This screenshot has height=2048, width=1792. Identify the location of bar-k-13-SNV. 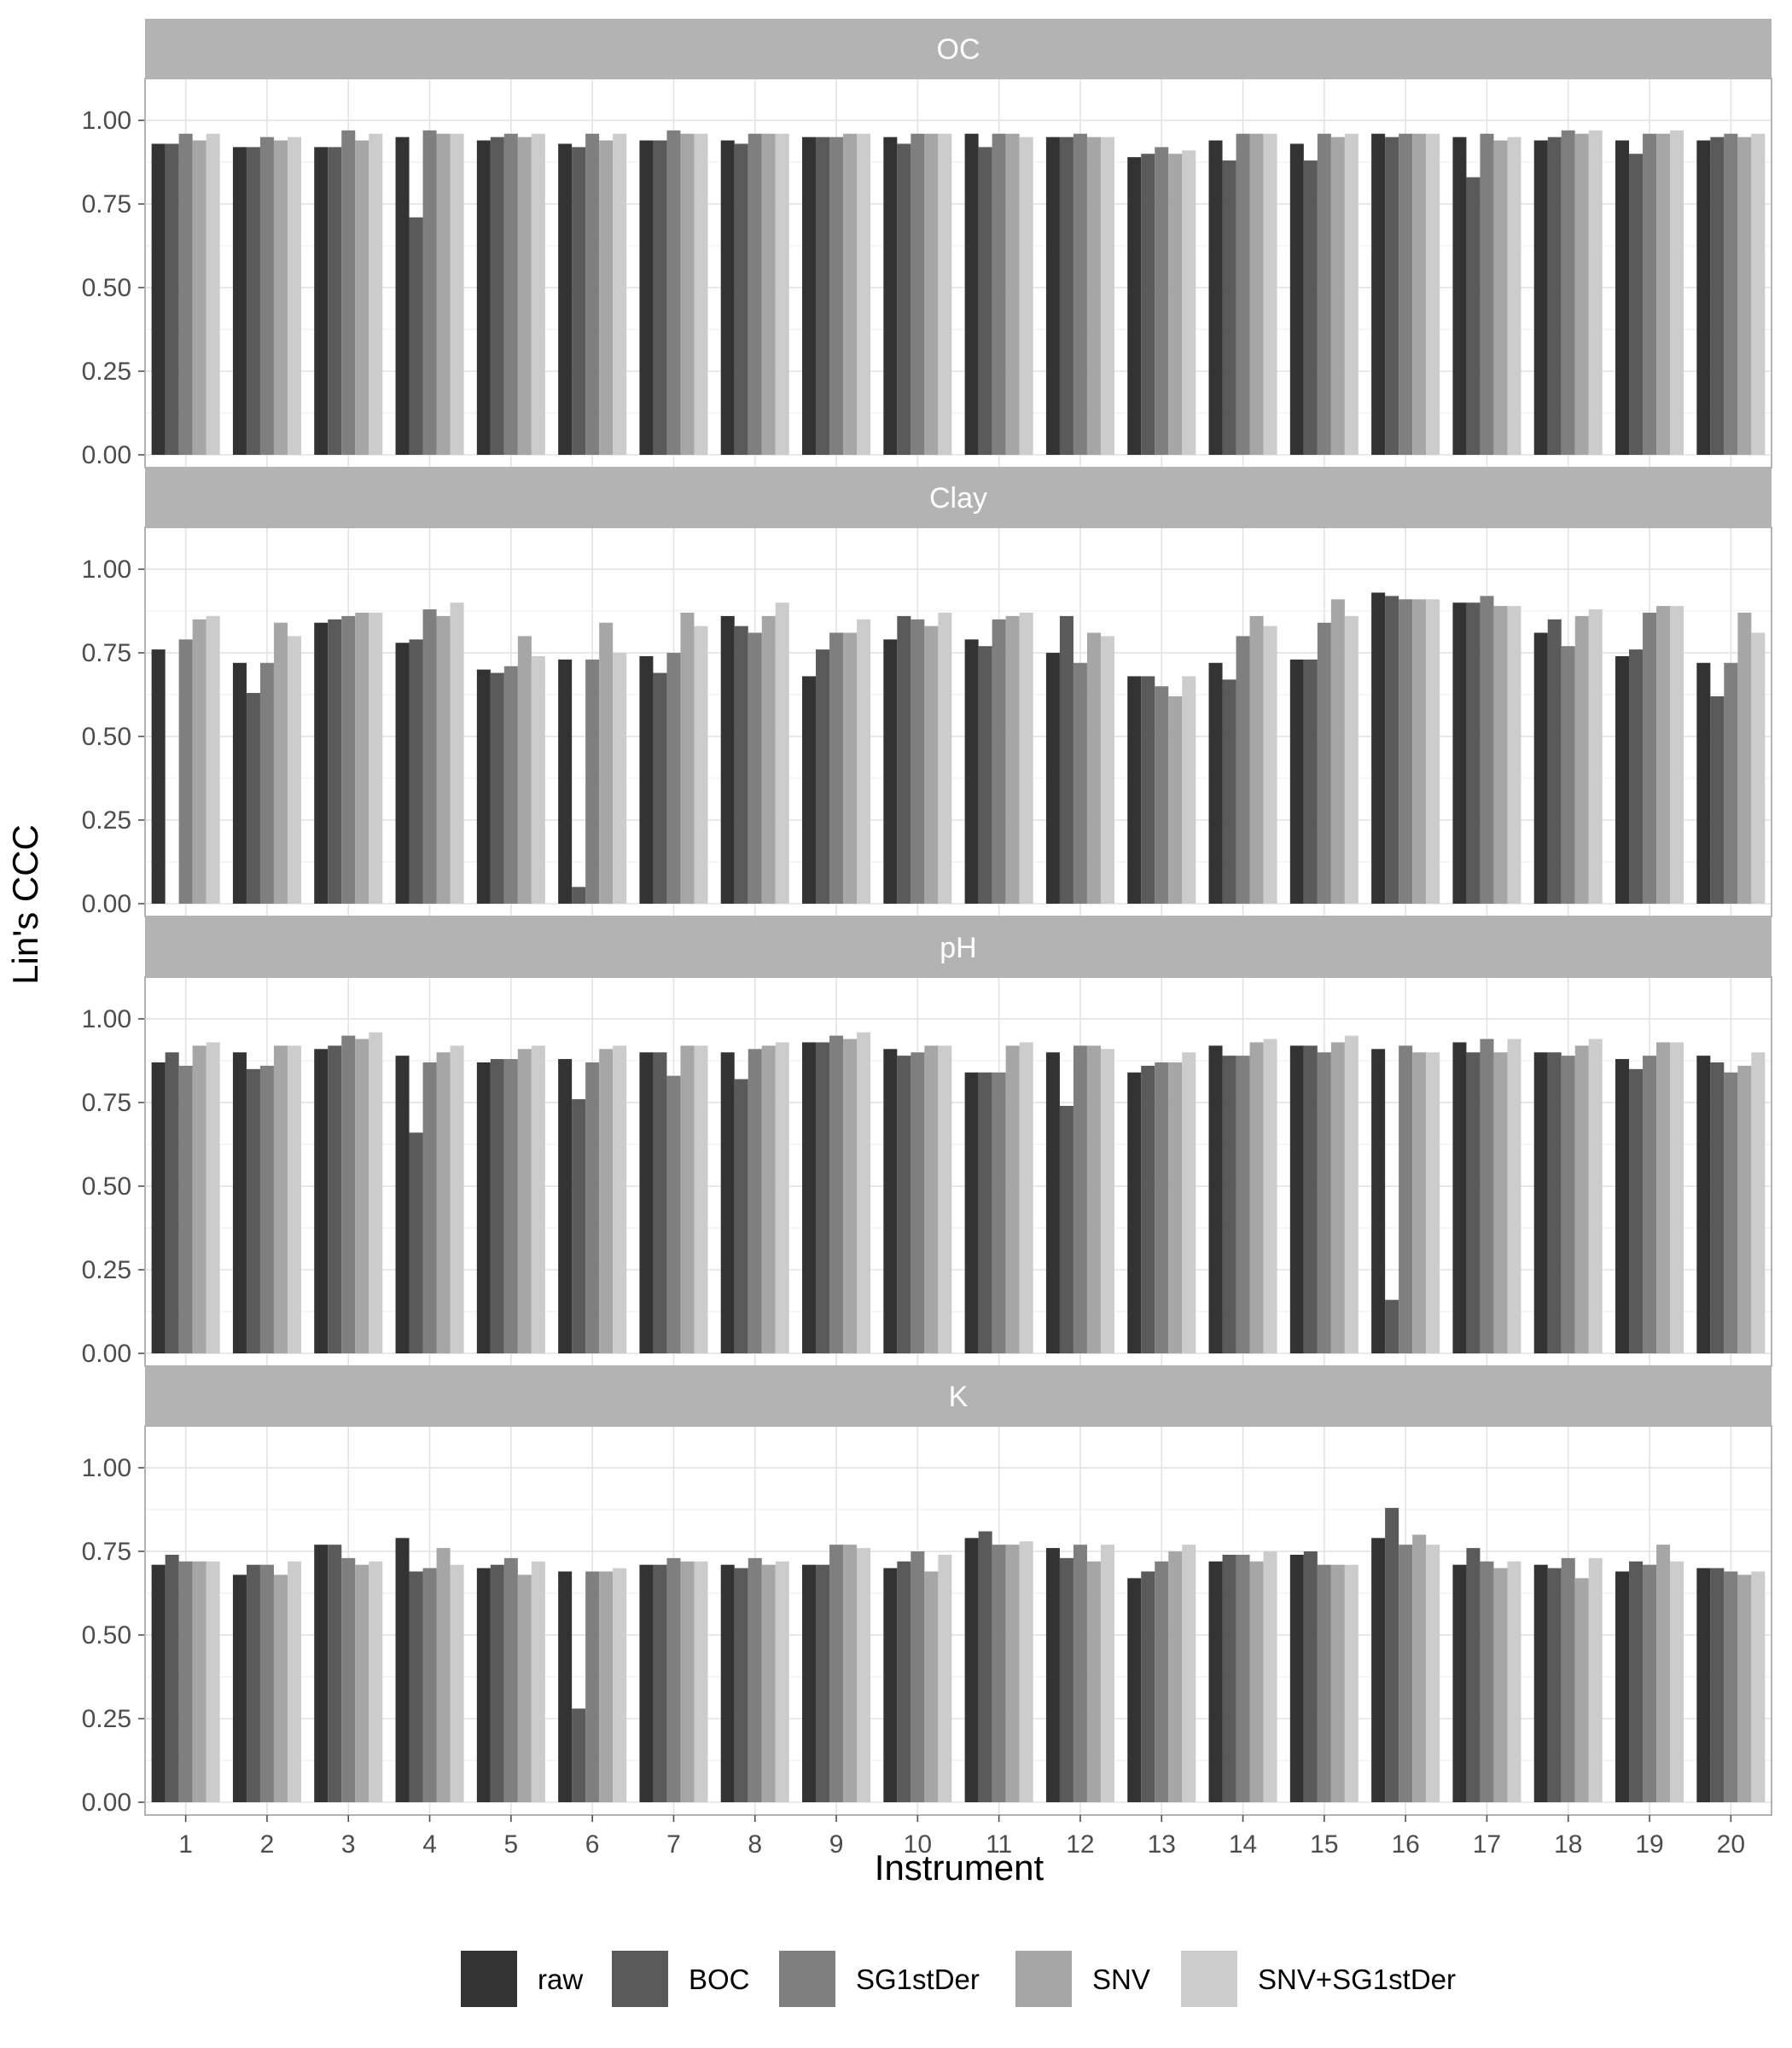
(1175, 1676).